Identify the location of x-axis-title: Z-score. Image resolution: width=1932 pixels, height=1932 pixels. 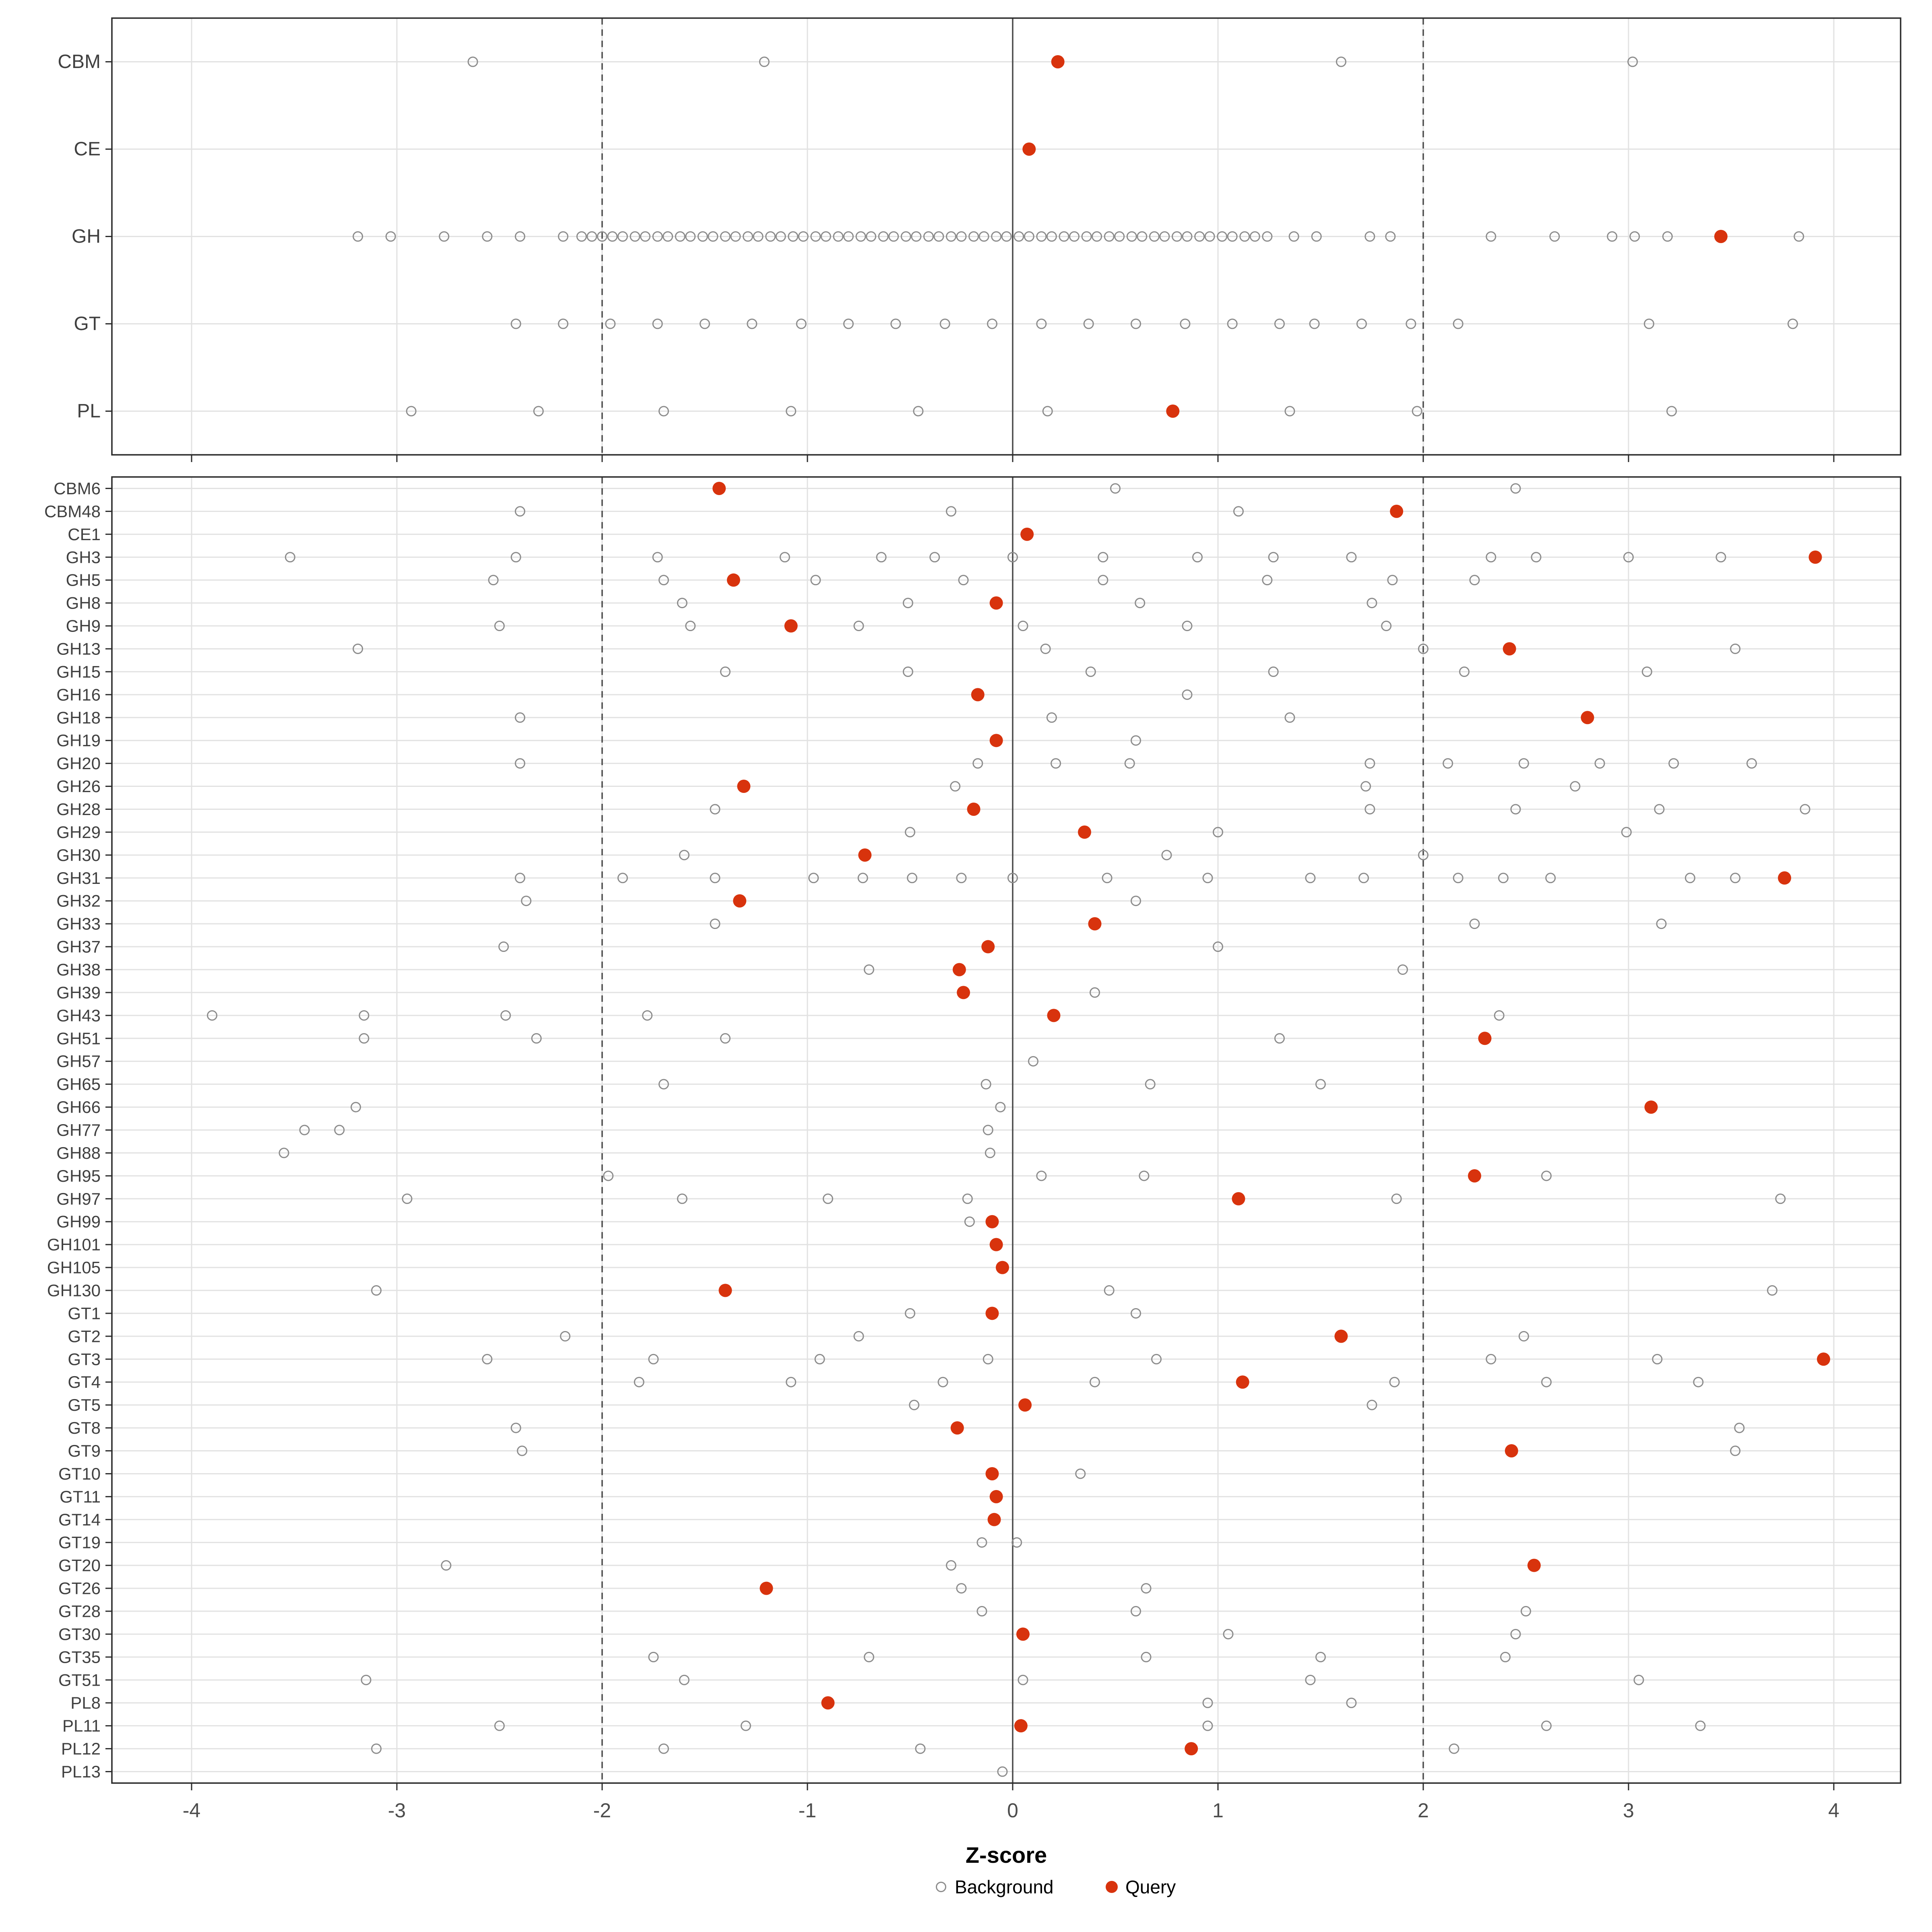
(1007, 1855).